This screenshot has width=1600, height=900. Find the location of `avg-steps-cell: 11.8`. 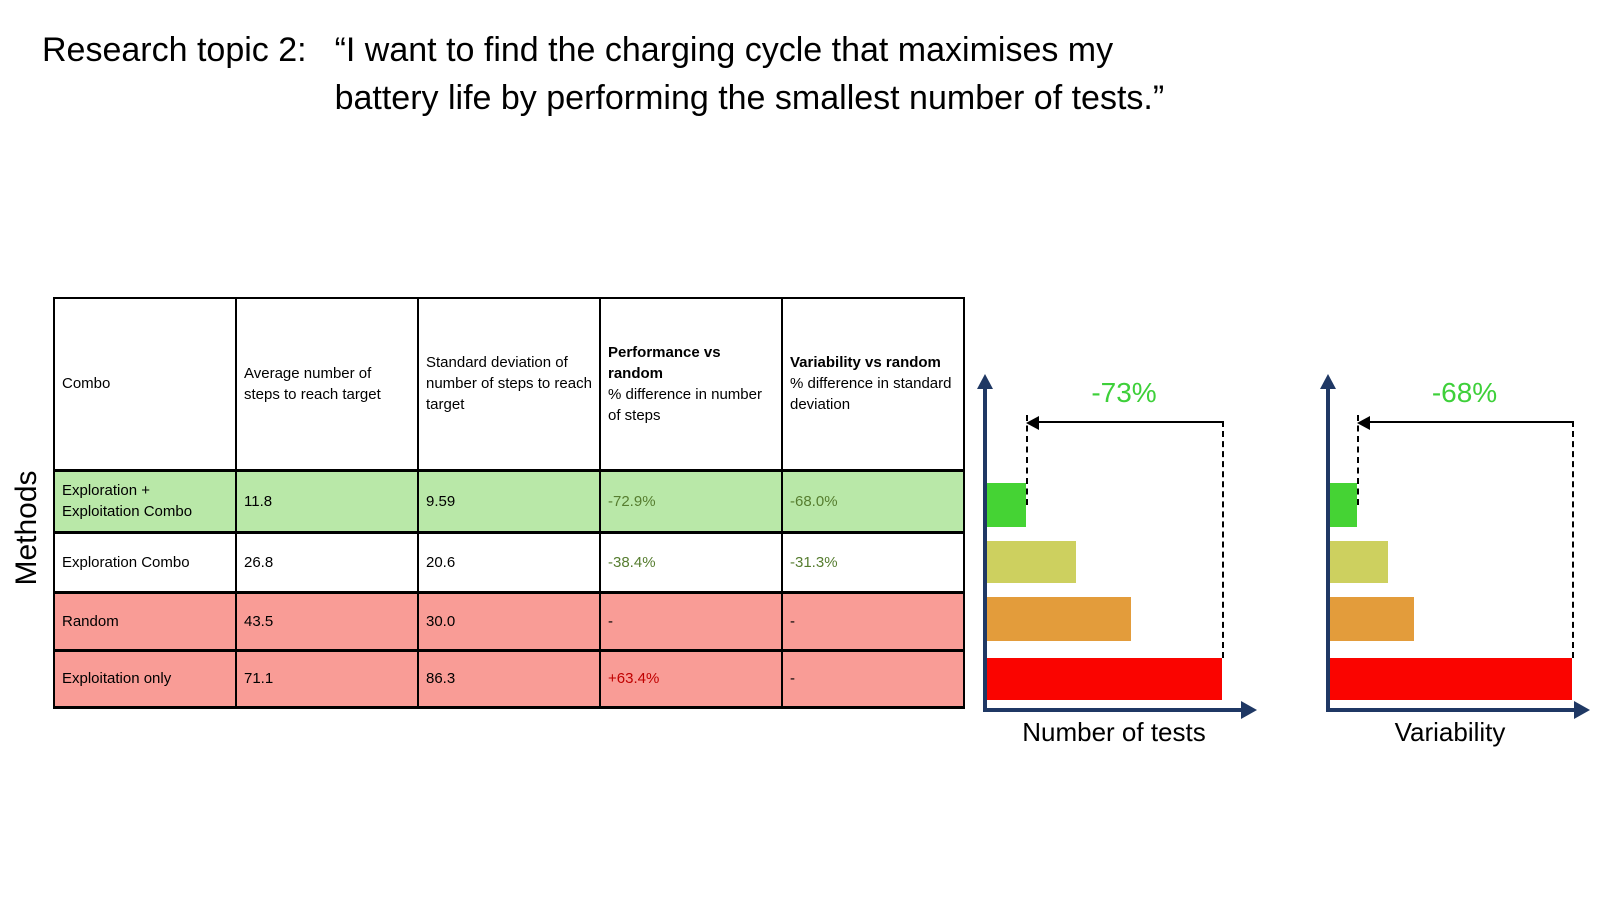

avg-steps-cell: 11.8 is located at coordinates (327, 501).